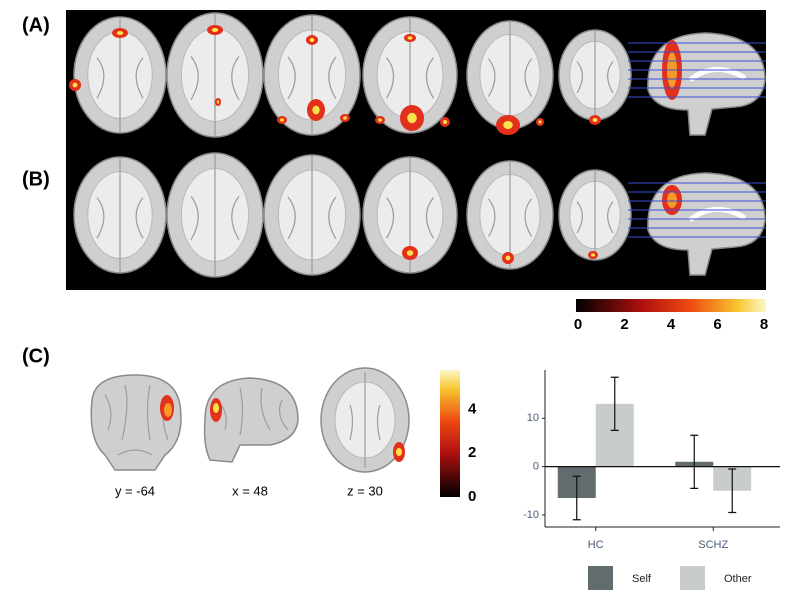 This screenshot has height=605, width=795. I want to click on y-tick-label: 10, so click(533, 418).